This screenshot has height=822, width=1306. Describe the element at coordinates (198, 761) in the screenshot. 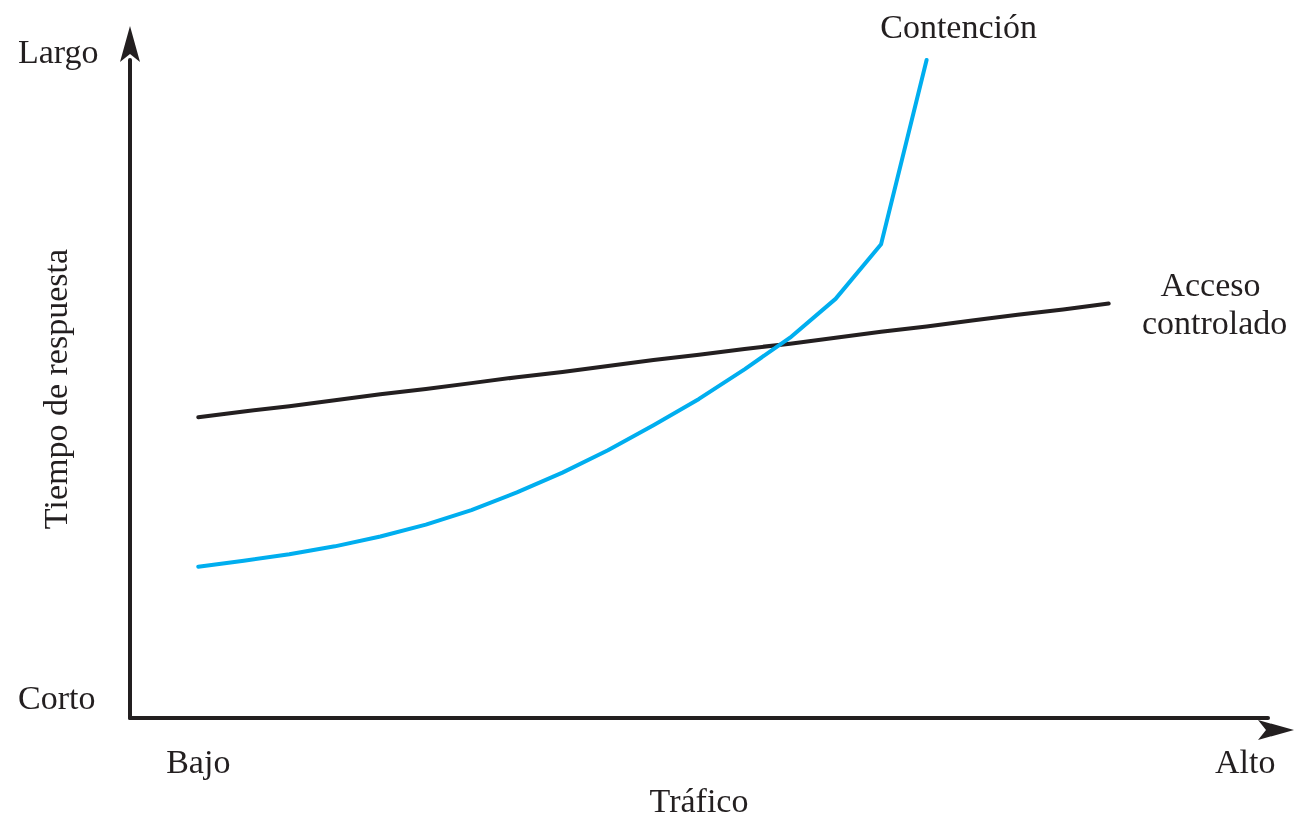

I see `x-tick-label: Bajo` at that location.